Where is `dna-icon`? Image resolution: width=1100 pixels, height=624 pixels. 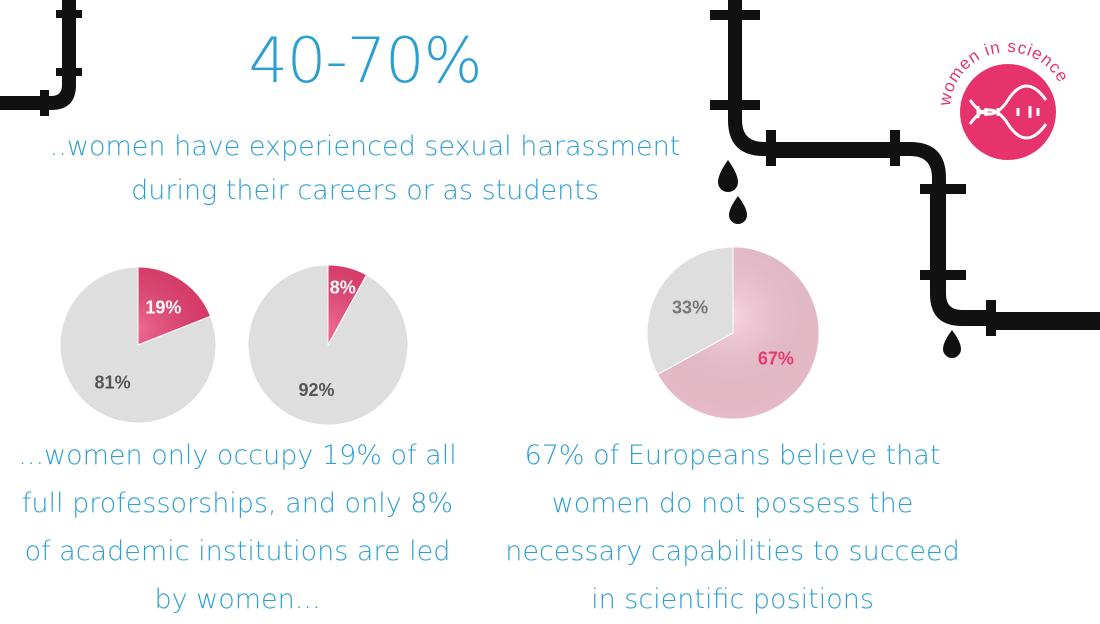 dna-icon is located at coordinates (1008, 112).